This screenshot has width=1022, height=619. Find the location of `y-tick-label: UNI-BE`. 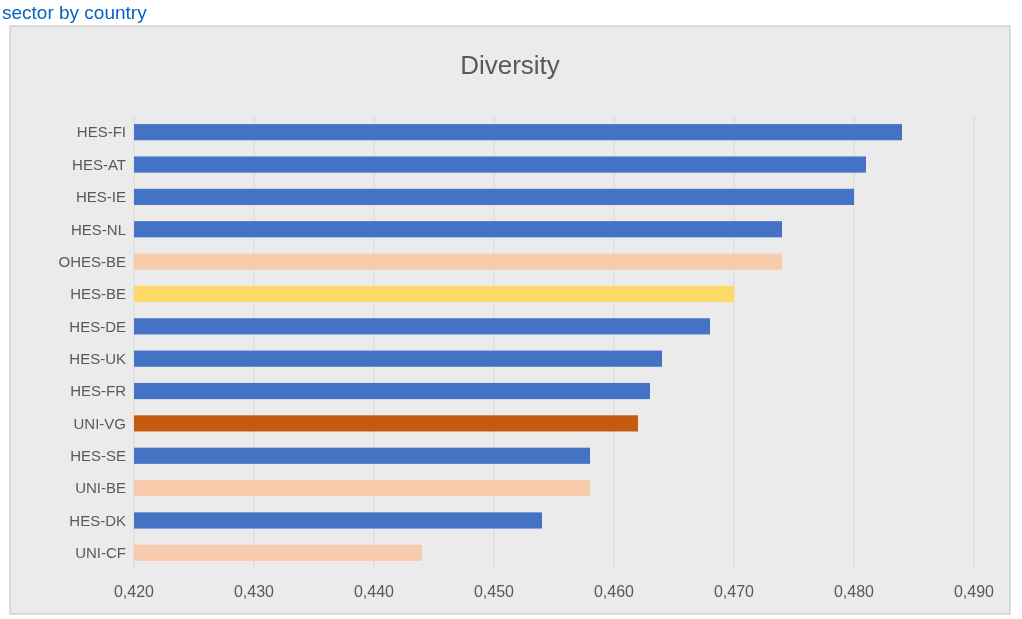

y-tick-label: UNI-BE is located at coordinates (100, 488).